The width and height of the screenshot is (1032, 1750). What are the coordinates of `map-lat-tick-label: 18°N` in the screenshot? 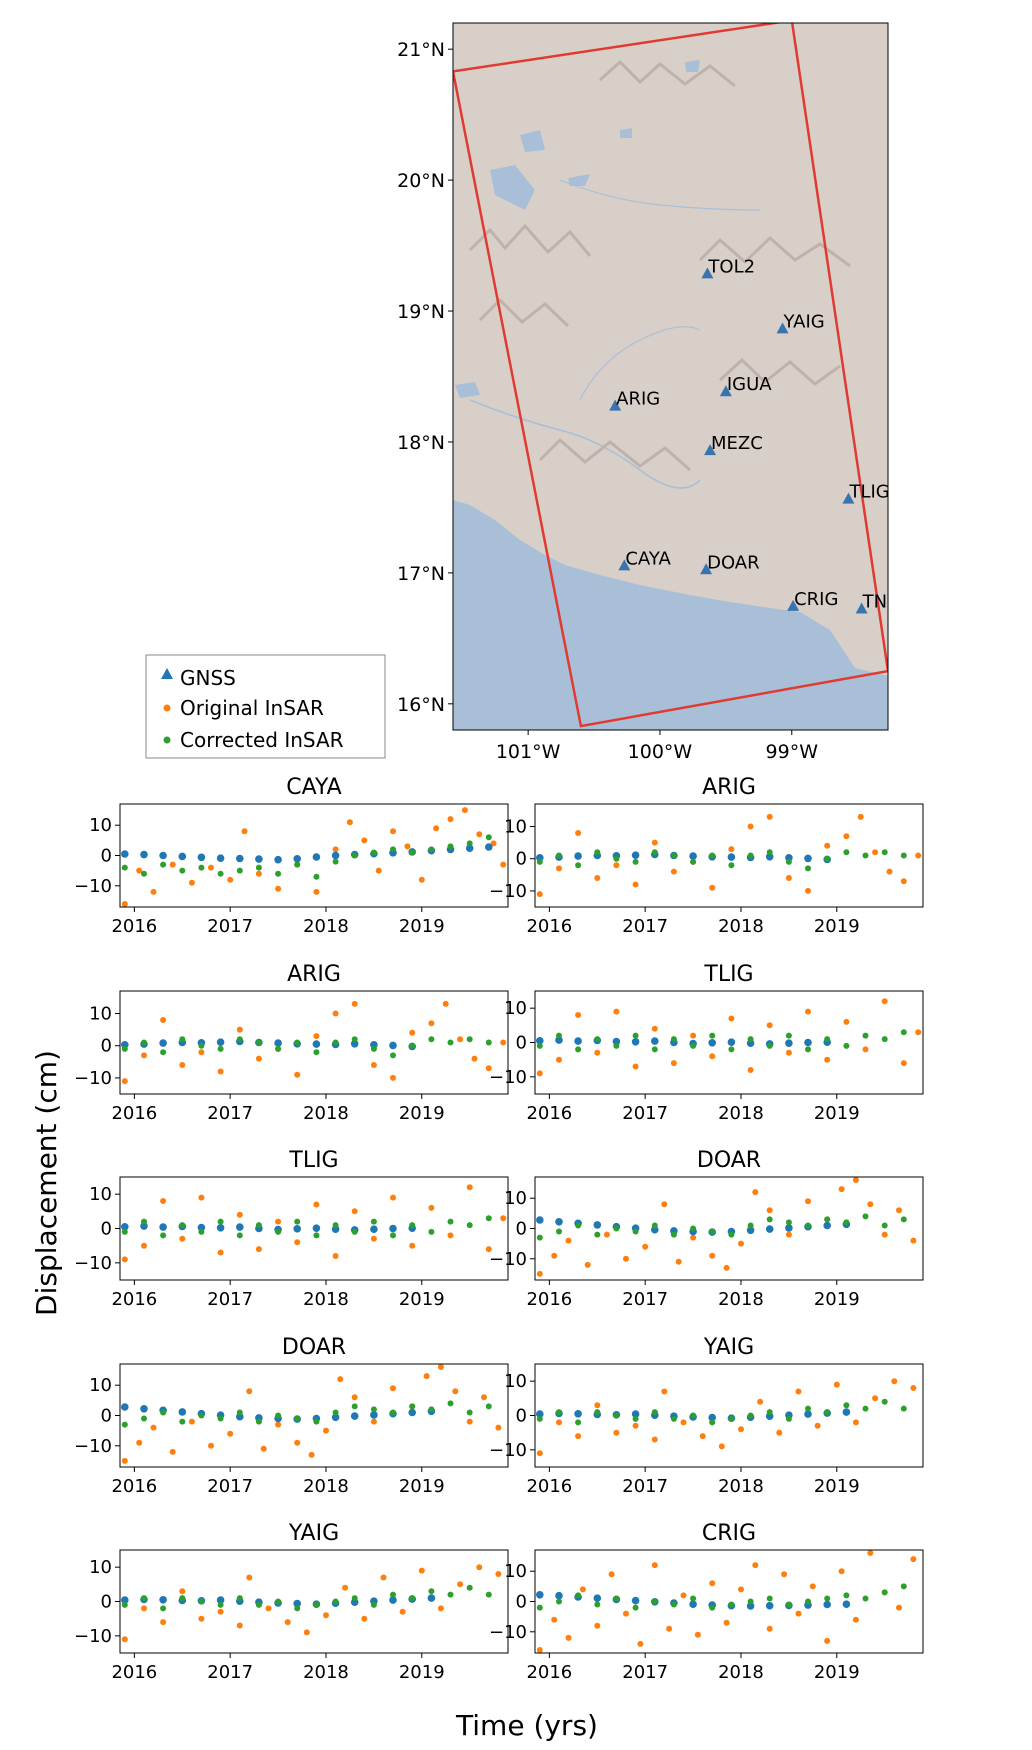 It's located at (421, 443).